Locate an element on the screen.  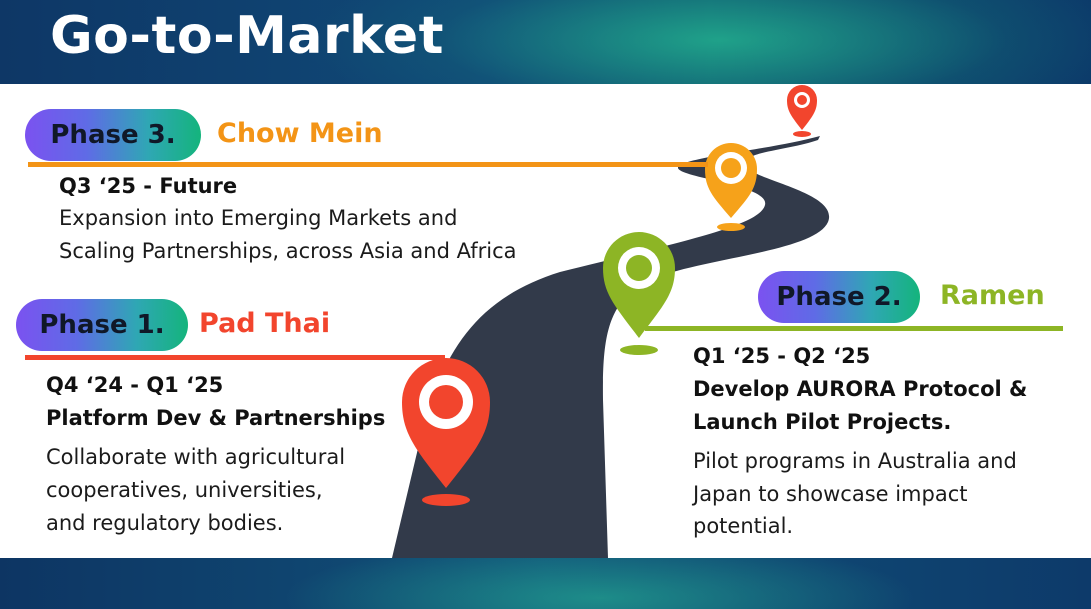
footer-background is located at coordinates (545, 583).